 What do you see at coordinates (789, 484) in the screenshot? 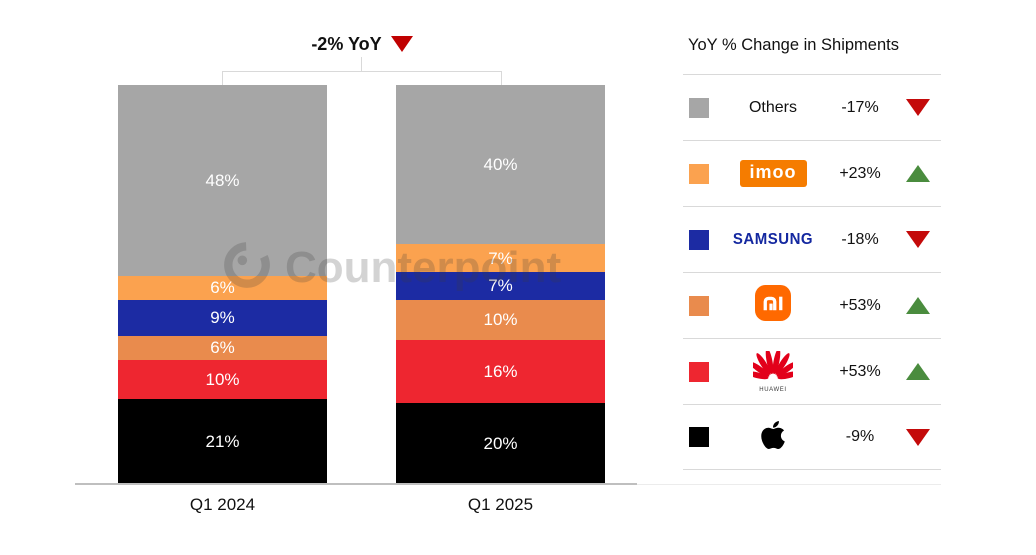
I see `x-axis-line-extension` at bounding box center [789, 484].